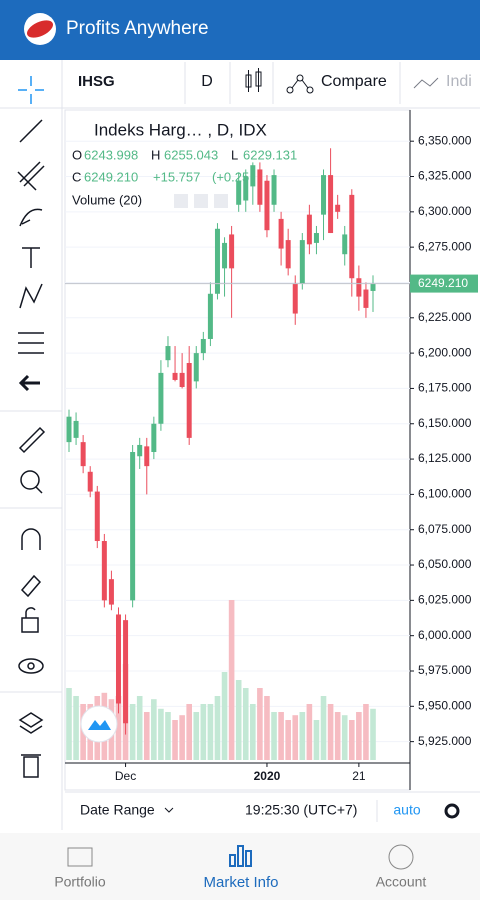  What do you see at coordinates (76, 176) in the screenshot?
I see `legend-label: C` at bounding box center [76, 176].